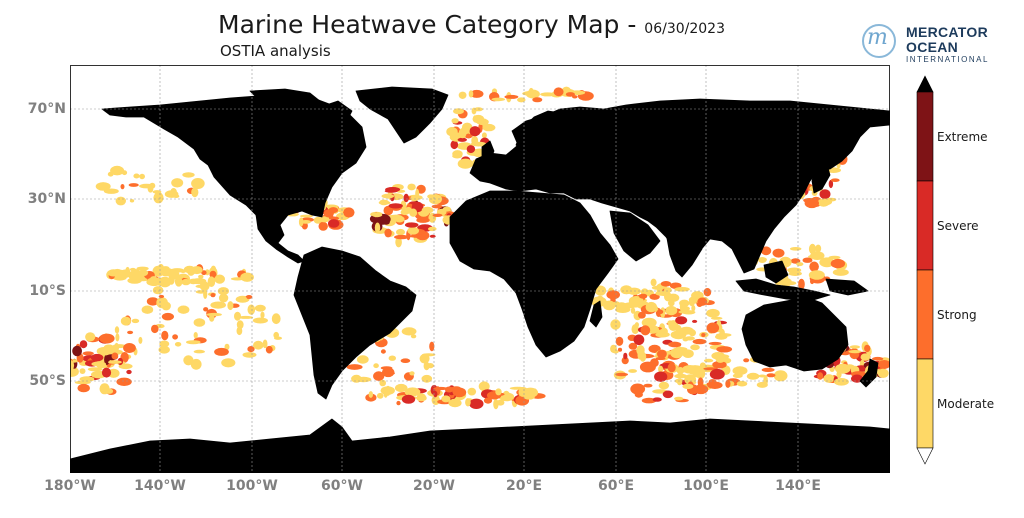  Describe the element at coordinates (847, 287) in the screenshot. I see `land-new-guinea` at that location.